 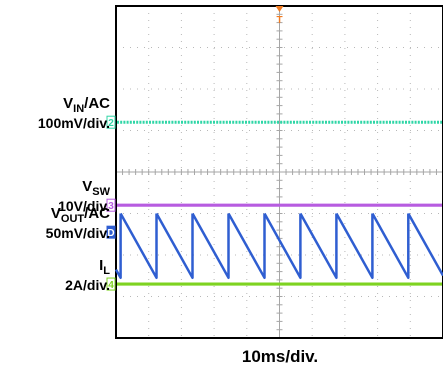 I want to click on channel-scale-vsw: 10V/div., so click(x=84, y=206).